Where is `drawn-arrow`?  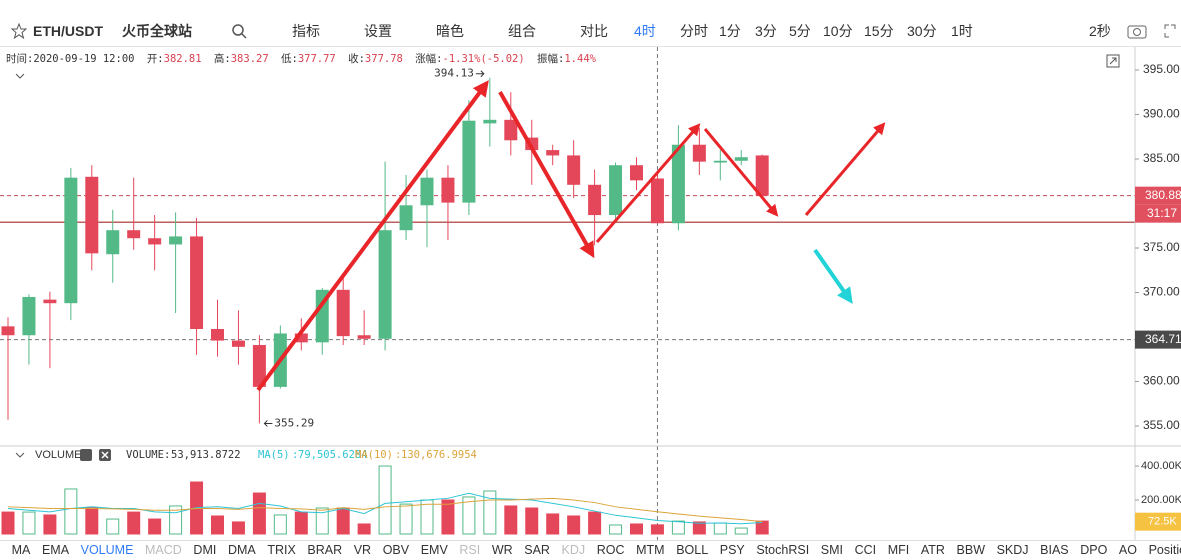
drawn-arrow is located at coordinates (372, 236).